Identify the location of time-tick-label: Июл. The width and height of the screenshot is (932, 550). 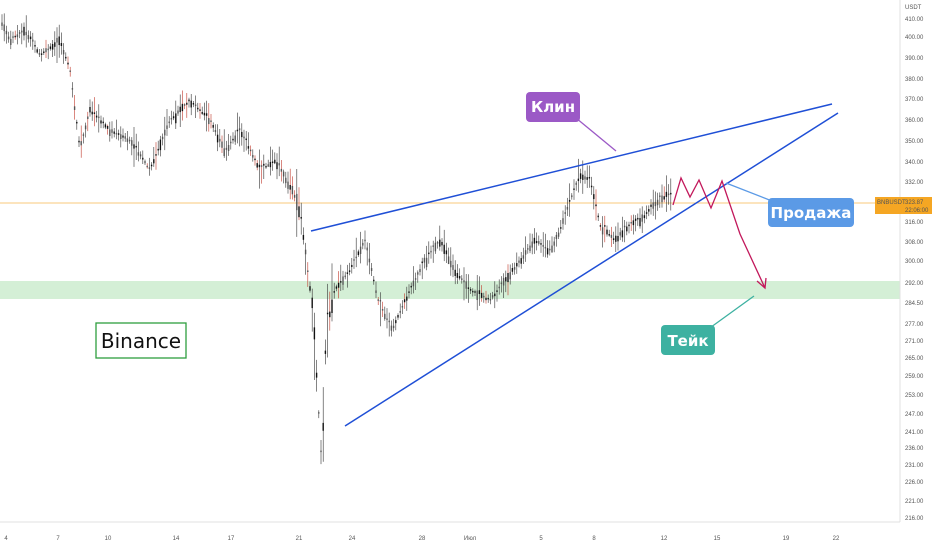
(470, 539).